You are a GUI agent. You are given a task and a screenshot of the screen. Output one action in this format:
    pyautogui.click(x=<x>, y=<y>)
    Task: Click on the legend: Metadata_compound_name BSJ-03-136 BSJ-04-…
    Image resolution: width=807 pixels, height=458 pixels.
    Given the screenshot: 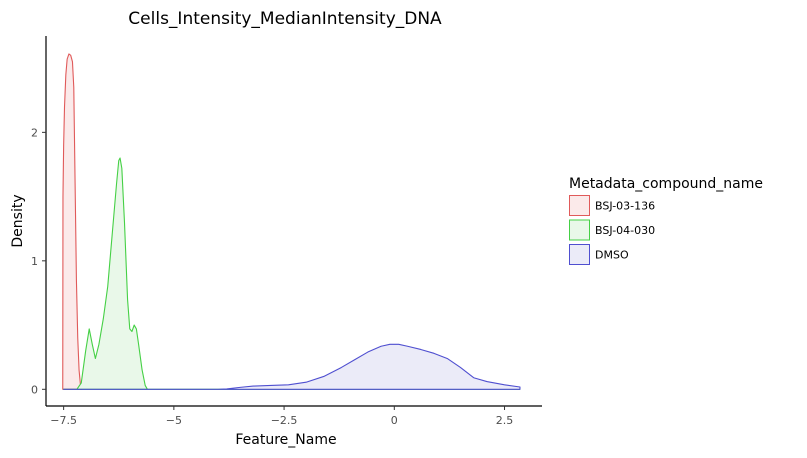 What is the action you would take?
    pyautogui.click(x=666, y=220)
    